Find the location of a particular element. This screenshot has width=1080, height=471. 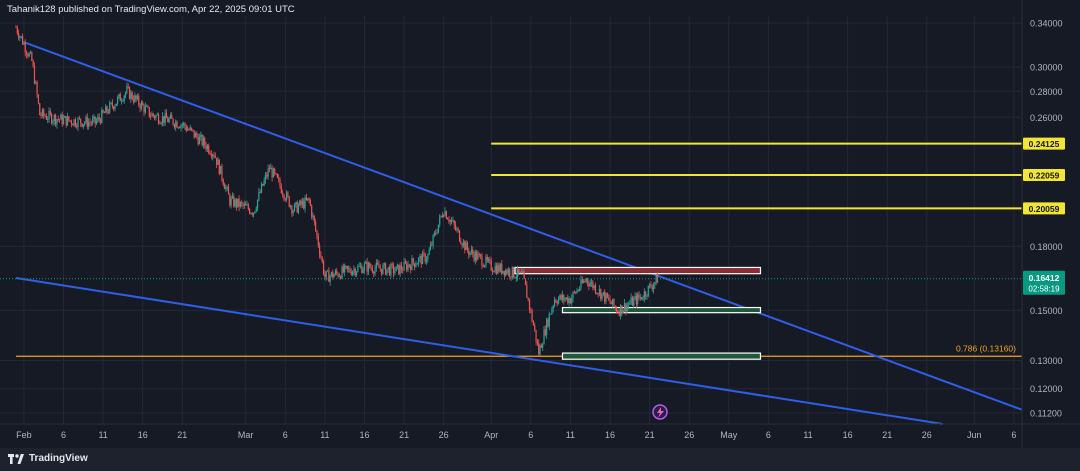

y-tick-label: 0.11200 is located at coordinates (1046, 413).